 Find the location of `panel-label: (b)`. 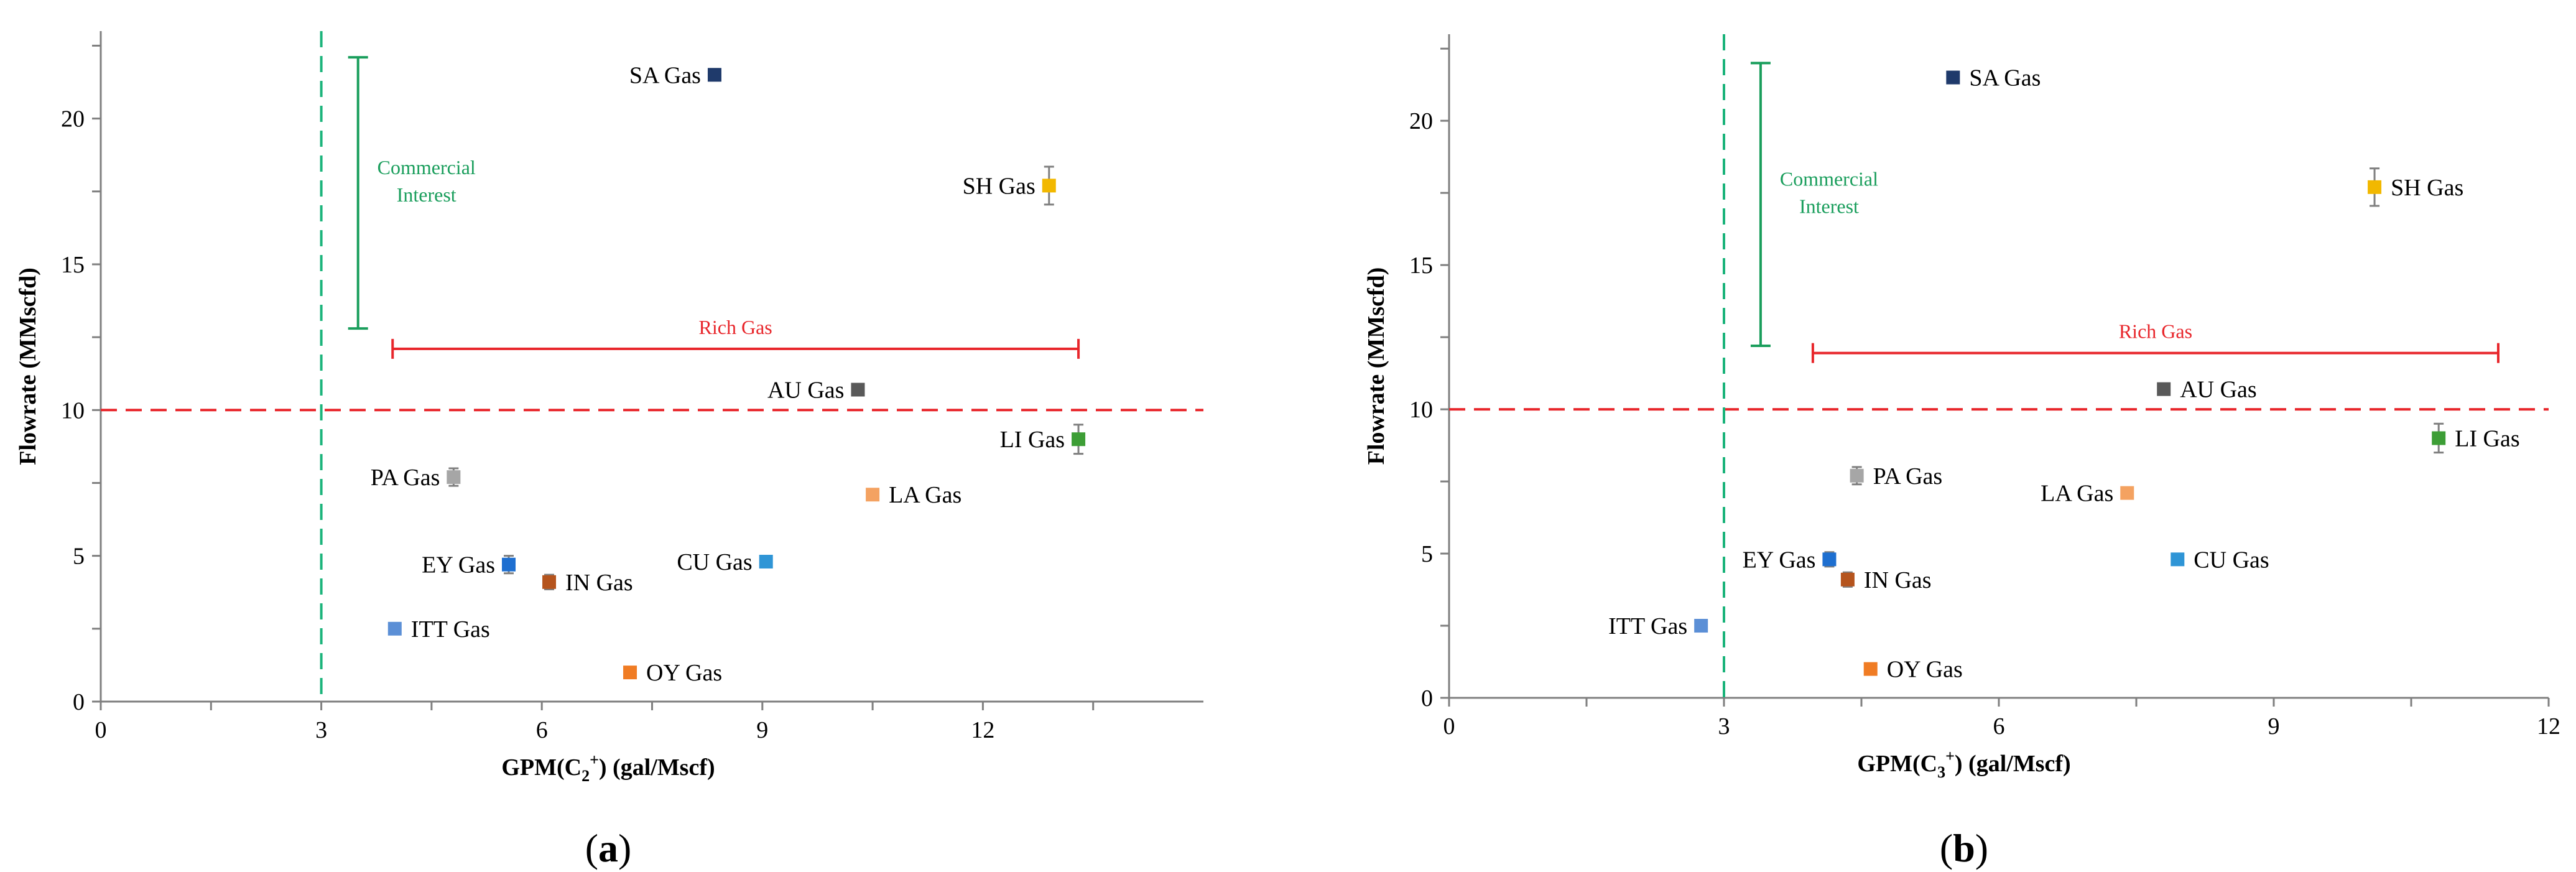

panel-label: (b) is located at coordinates (1964, 848).